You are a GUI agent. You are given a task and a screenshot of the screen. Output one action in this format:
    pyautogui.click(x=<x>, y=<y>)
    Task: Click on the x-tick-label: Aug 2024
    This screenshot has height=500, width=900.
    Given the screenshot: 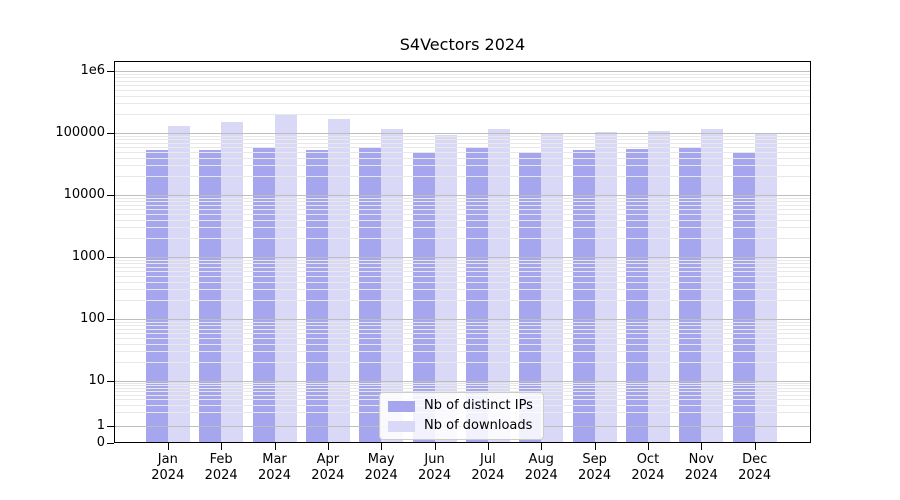 What is the action you would take?
    pyautogui.click(x=541, y=467)
    